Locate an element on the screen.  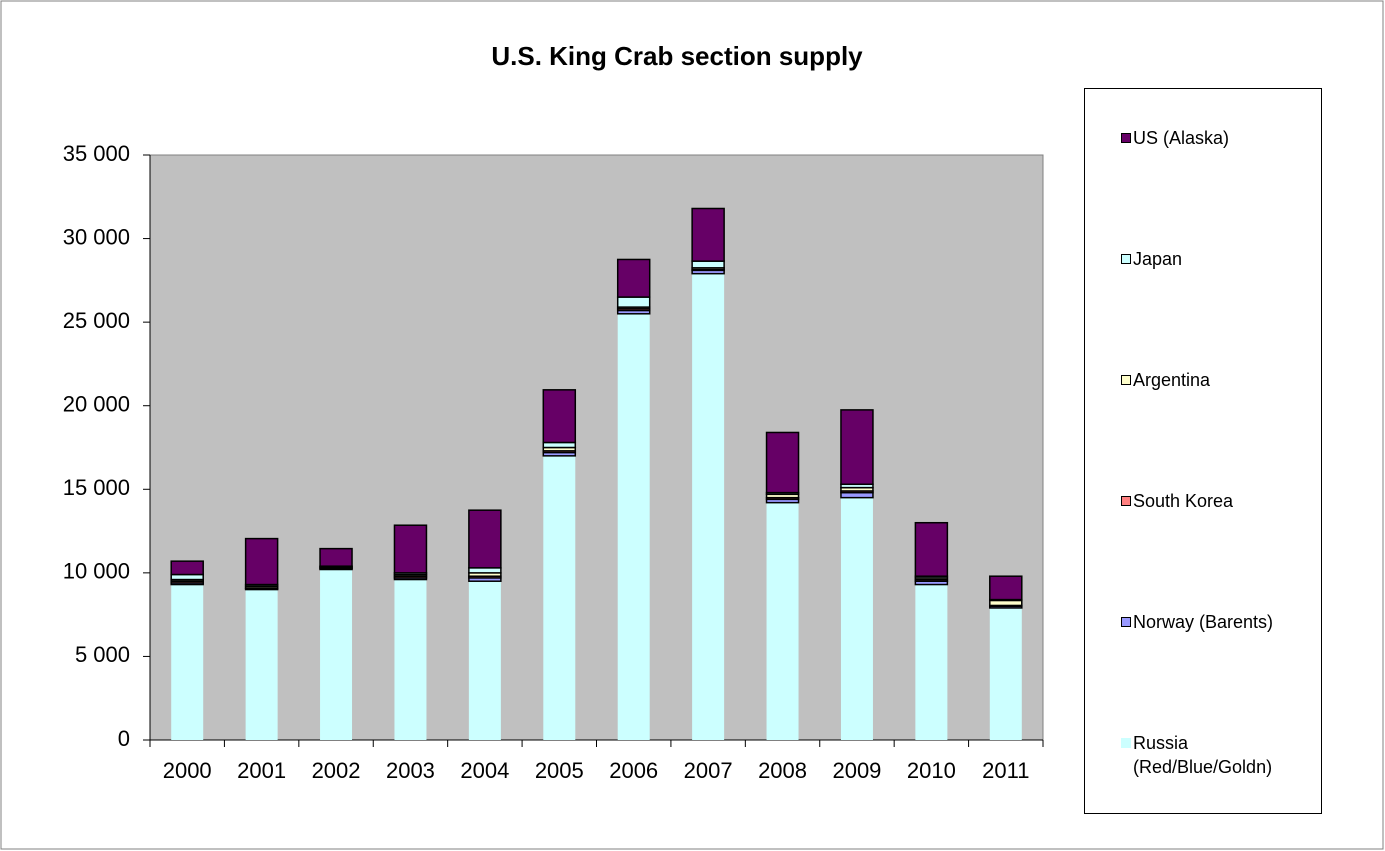
x-tick-label: 2004 is located at coordinates (484, 770).